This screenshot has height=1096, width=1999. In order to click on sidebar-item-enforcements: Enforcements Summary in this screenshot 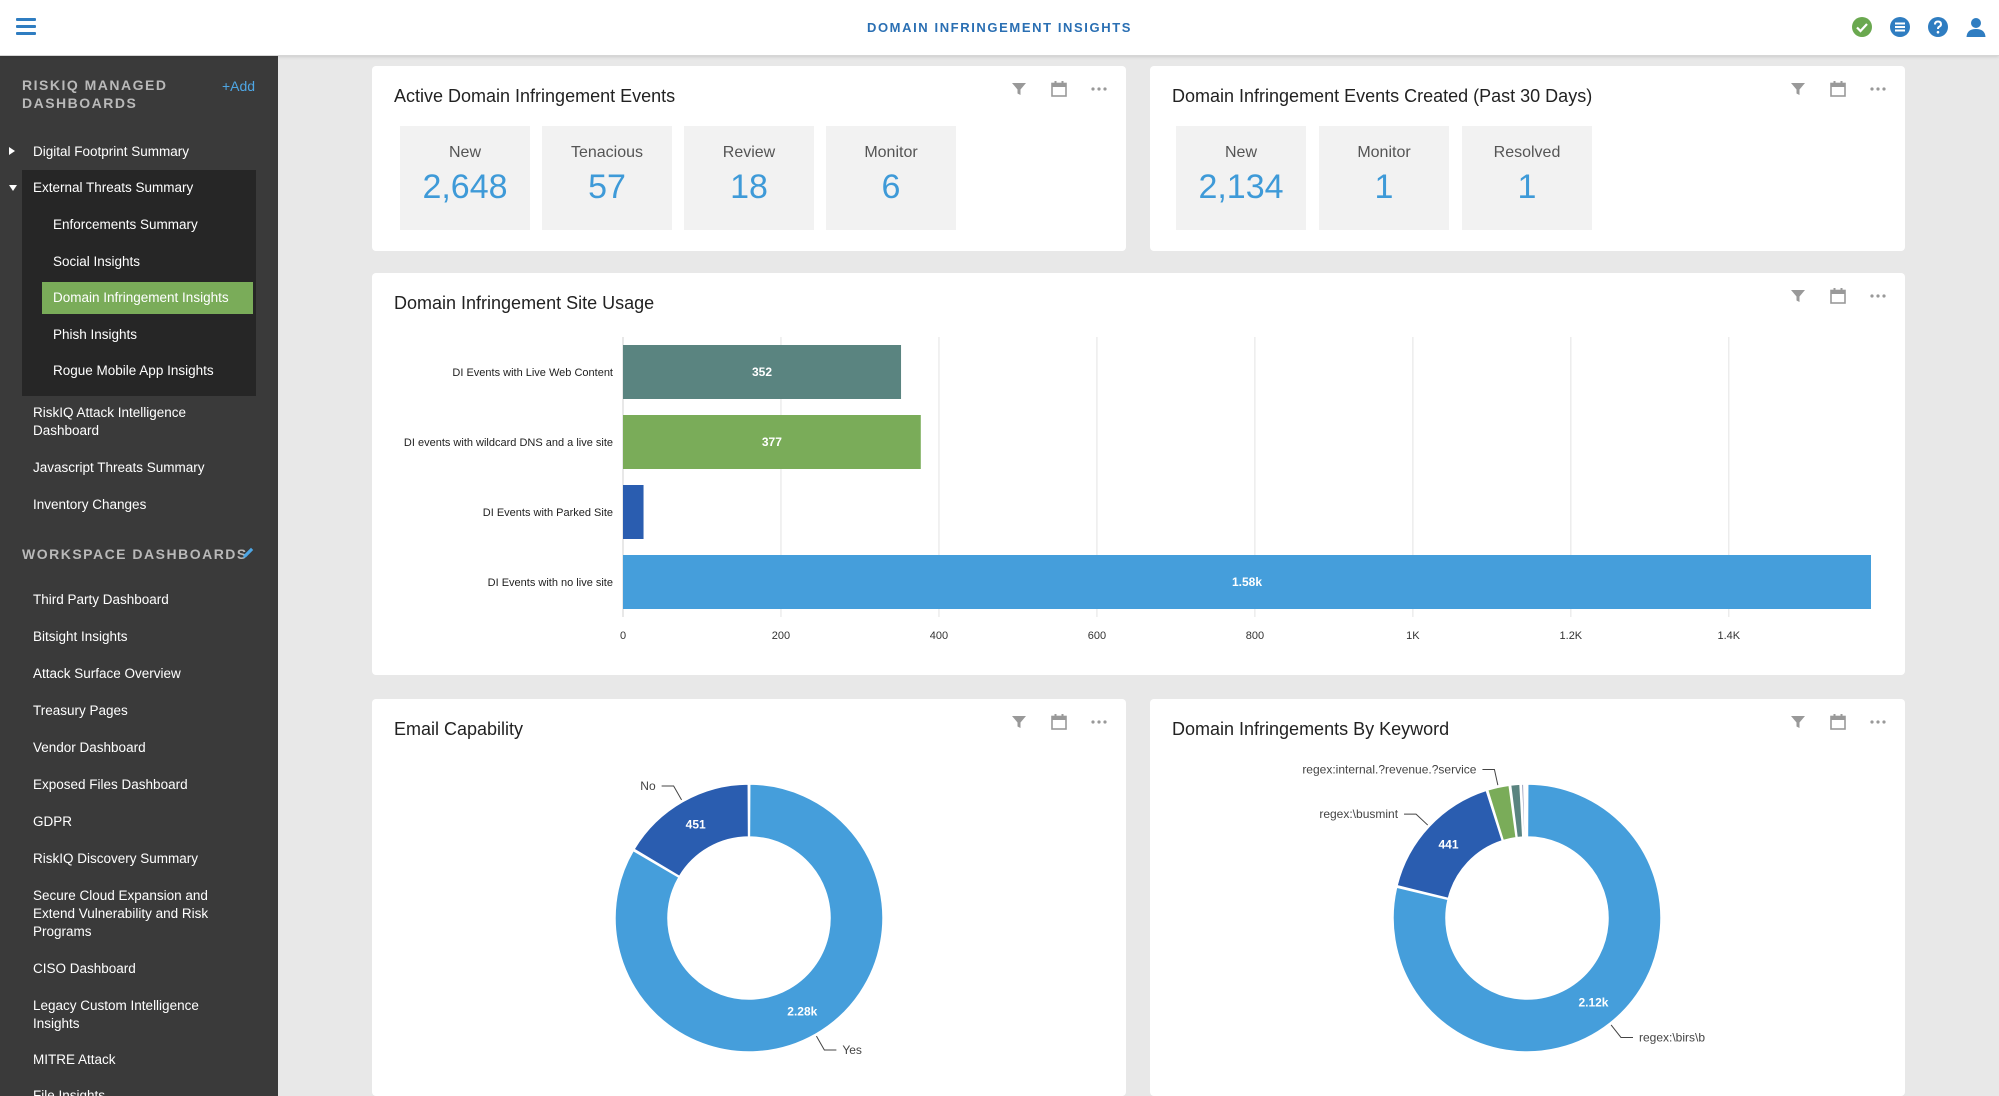, I will do `click(125, 224)`.